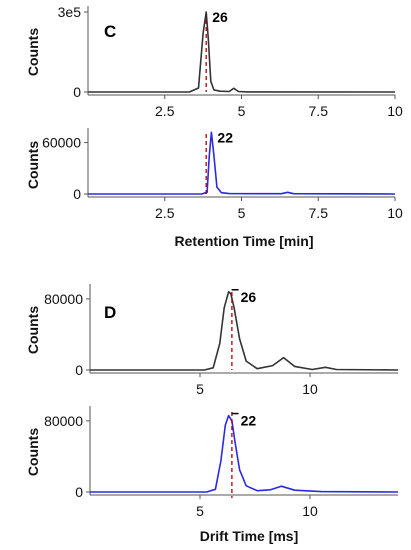  What do you see at coordinates (110, 312) in the screenshot?
I see `panel-letter-d: D` at bounding box center [110, 312].